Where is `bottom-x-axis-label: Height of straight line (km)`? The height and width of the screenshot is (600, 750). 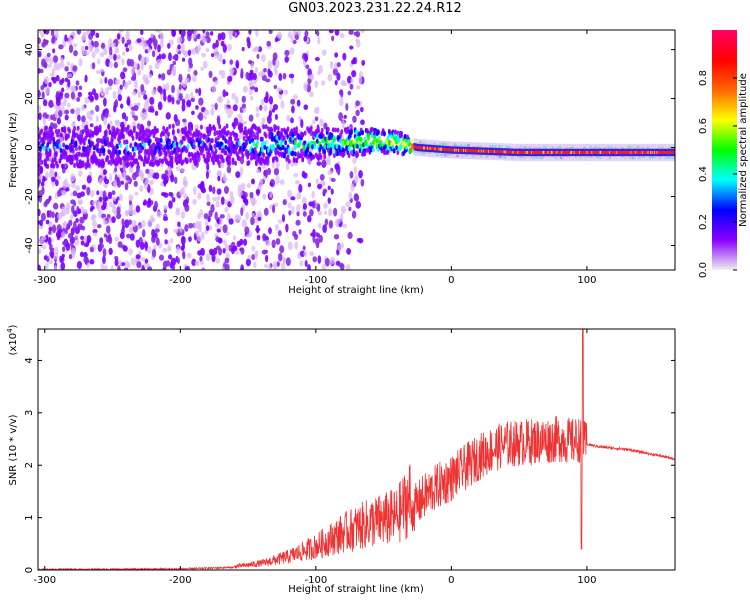
bottom-x-axis-label: Height of straight line (km) is located at coordinates (356, 589).